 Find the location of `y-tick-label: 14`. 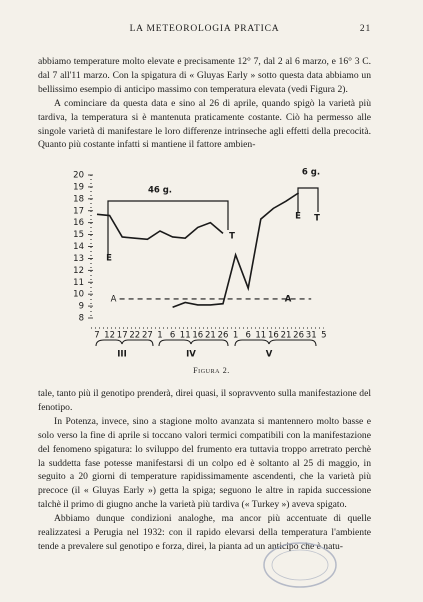

y-tick-label: 14 is located at coordinates (78, 247).